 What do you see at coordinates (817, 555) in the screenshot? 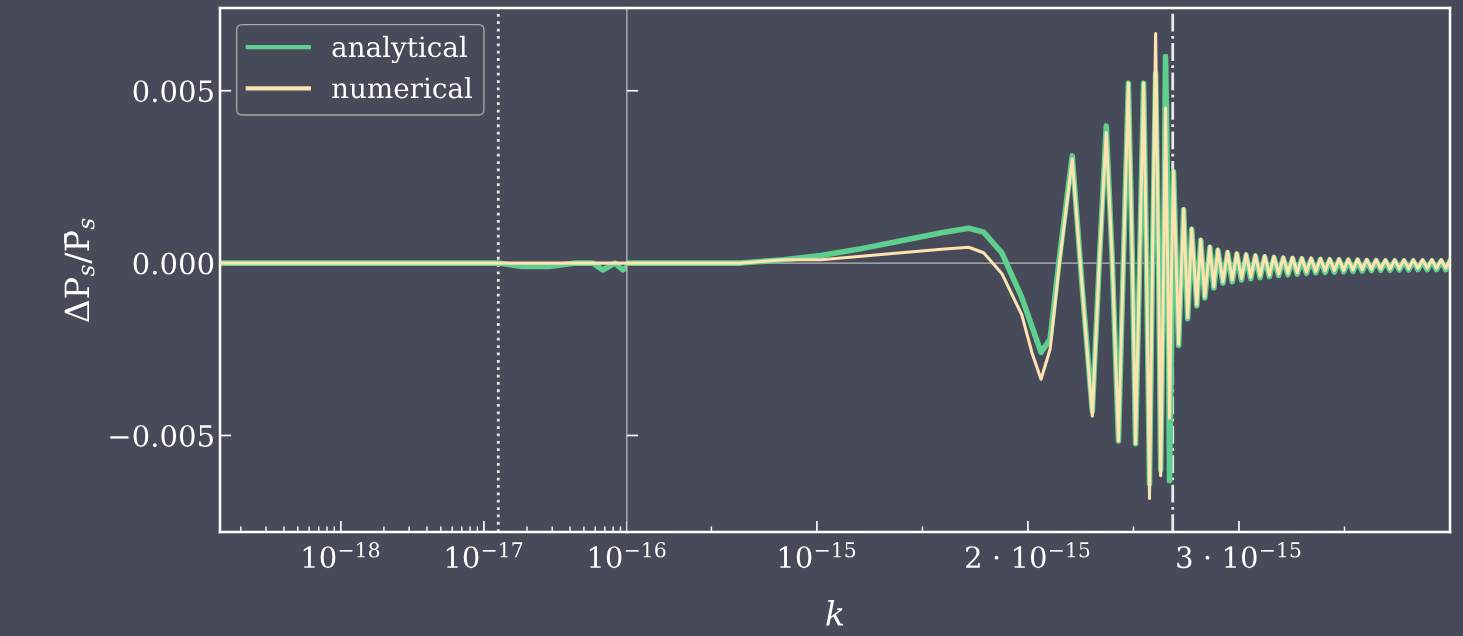
I see `x-tick-label: 10$^{−15}$` at bounding box center [817, 555].